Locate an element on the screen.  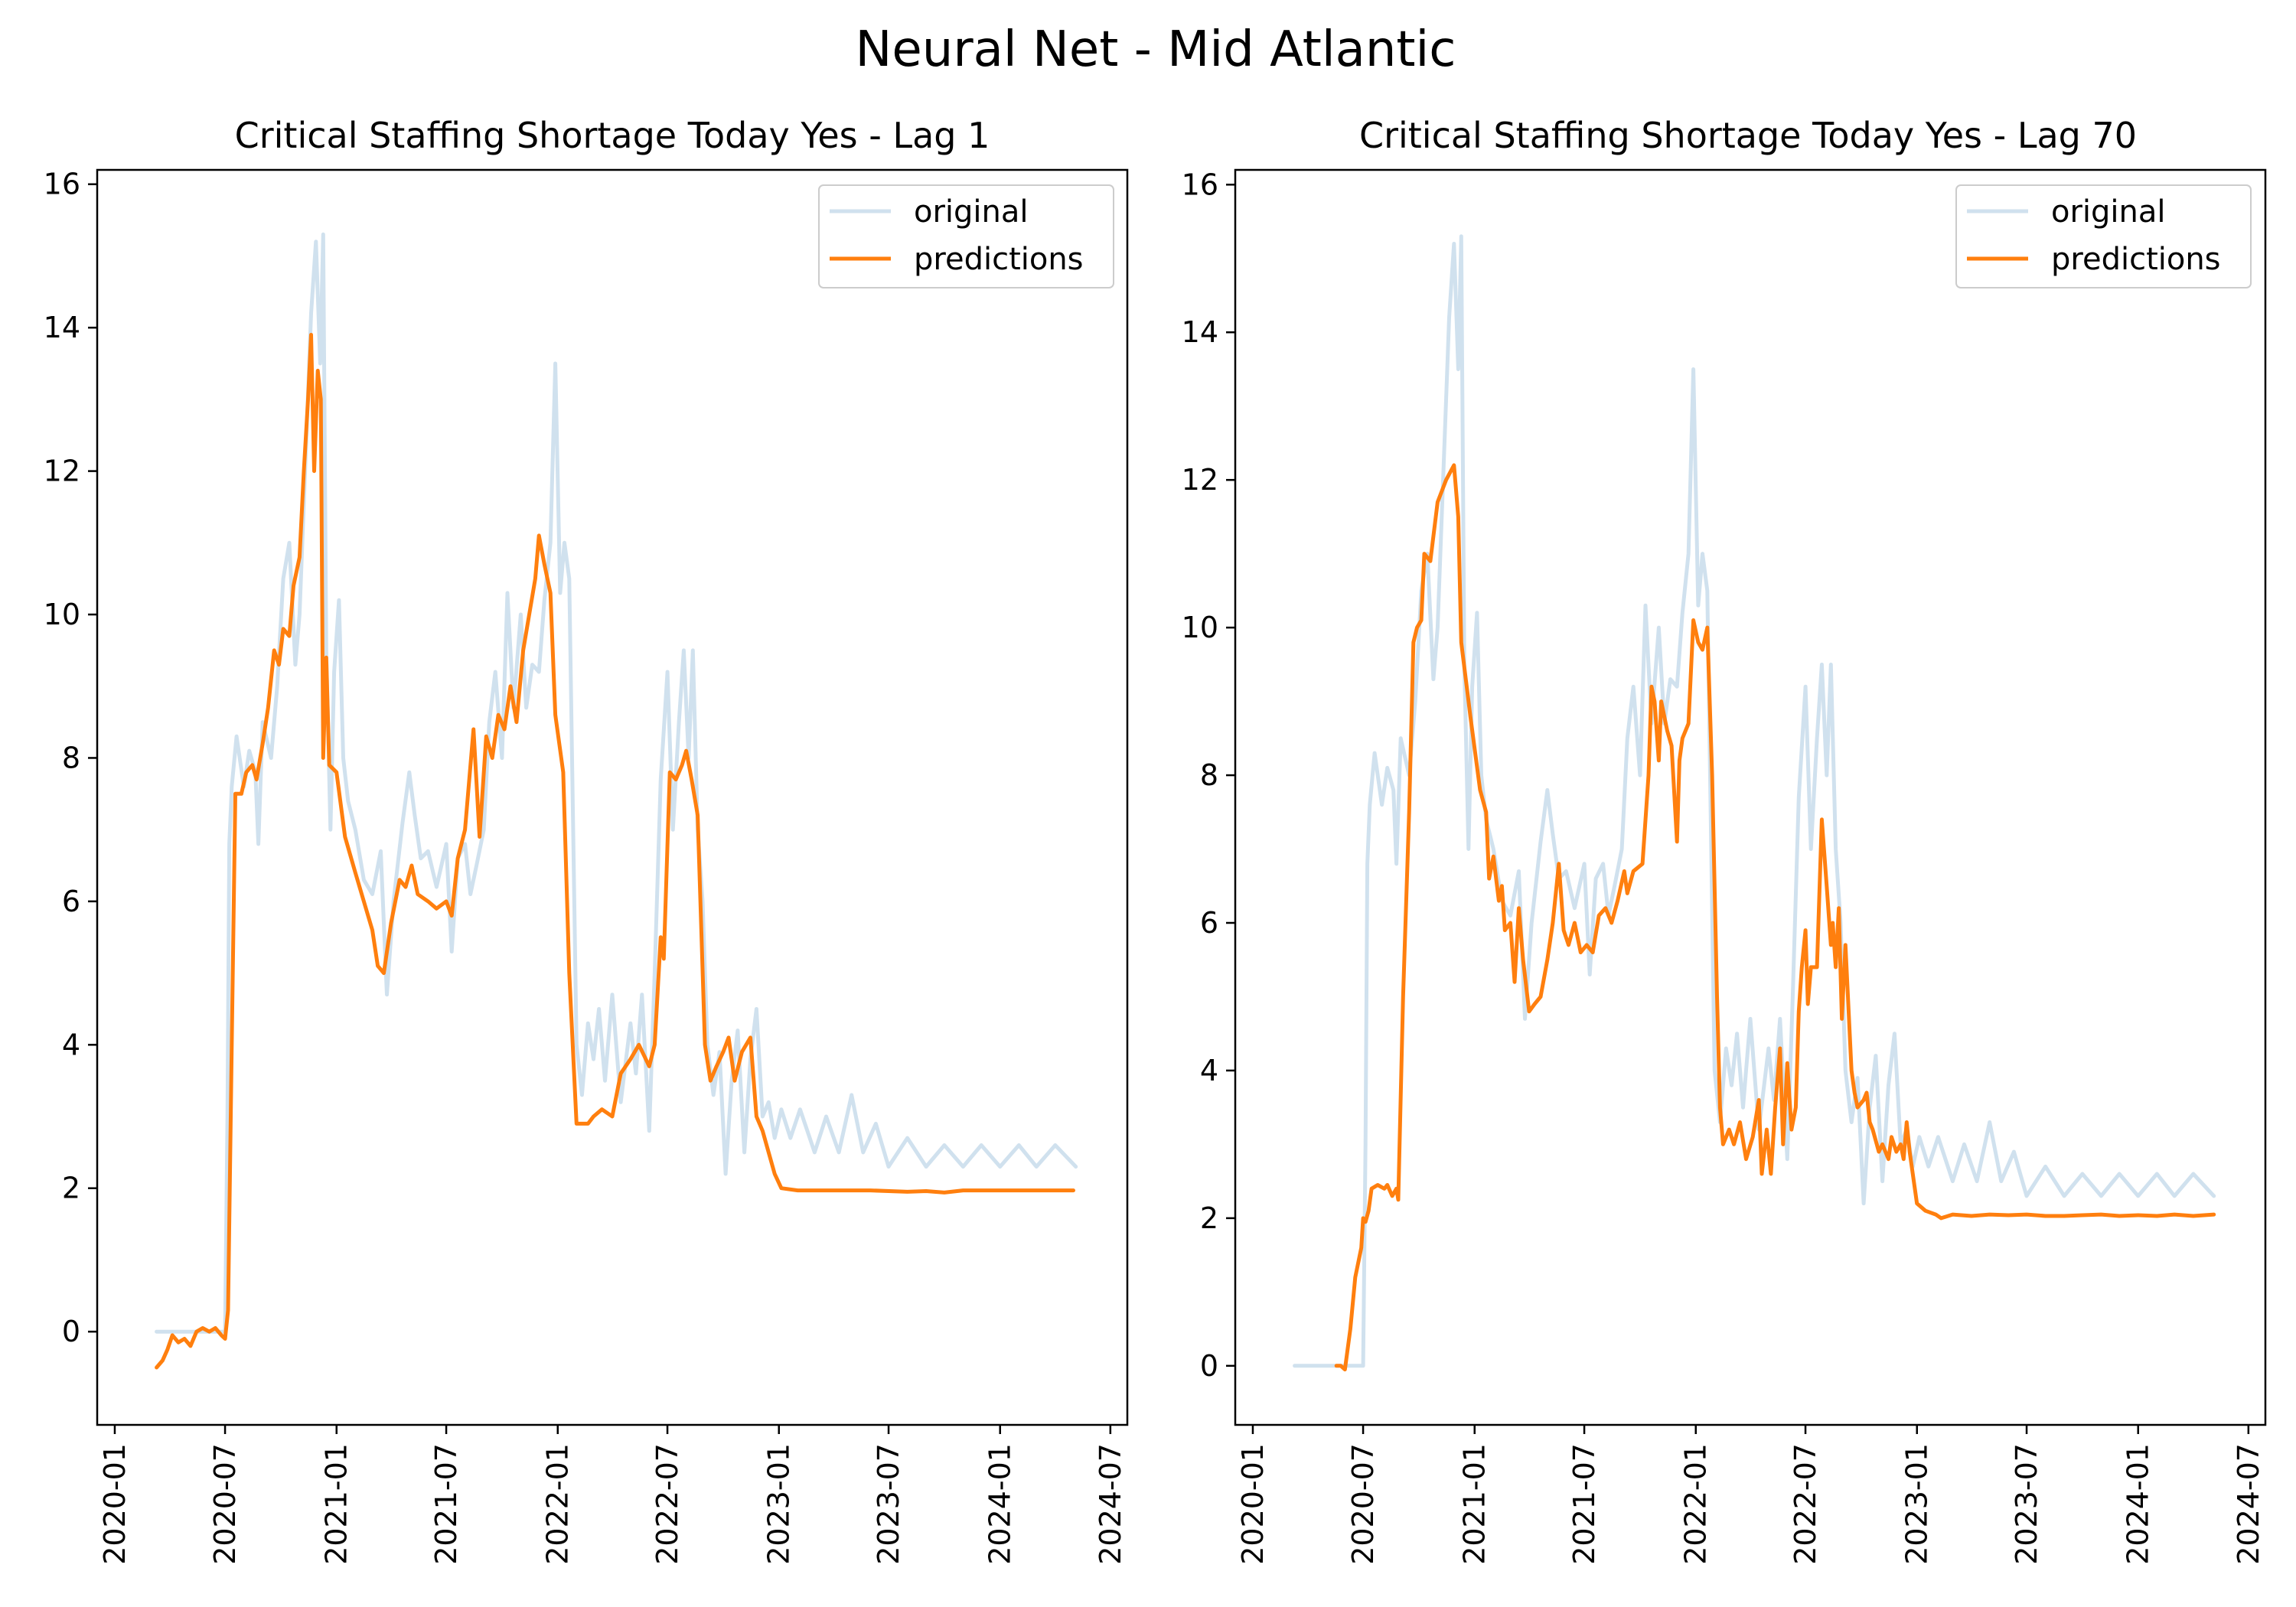
figure-suptitle: Neural Net - Mid Atlantic is located at coordinates (1156, 49).